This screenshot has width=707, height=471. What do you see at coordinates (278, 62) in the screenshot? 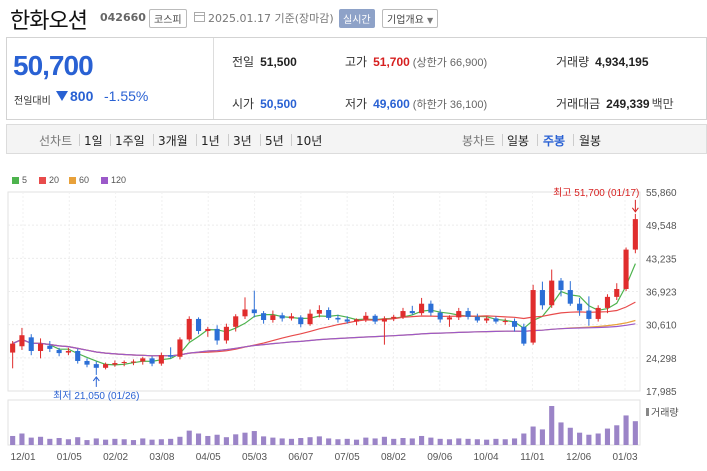
I see `prev-close-value: 51,500` at bounding box center [278, 62].